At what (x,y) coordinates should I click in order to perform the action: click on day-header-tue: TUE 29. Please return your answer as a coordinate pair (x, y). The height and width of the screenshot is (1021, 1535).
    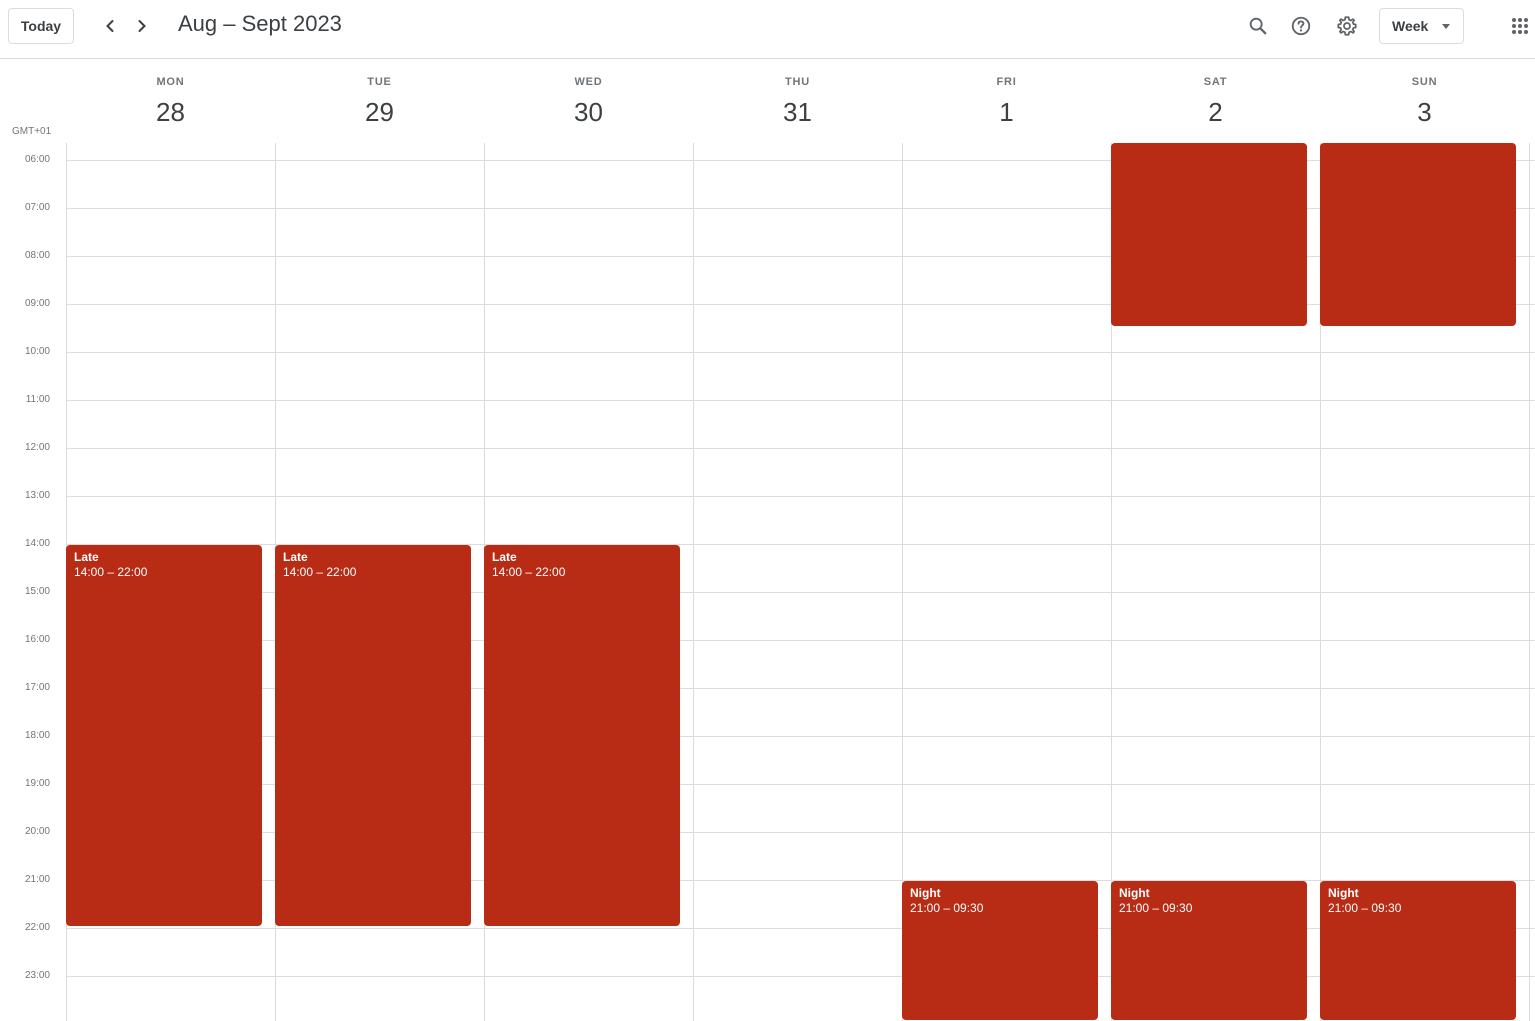
    Looking at the image, I should click on (379, 101).